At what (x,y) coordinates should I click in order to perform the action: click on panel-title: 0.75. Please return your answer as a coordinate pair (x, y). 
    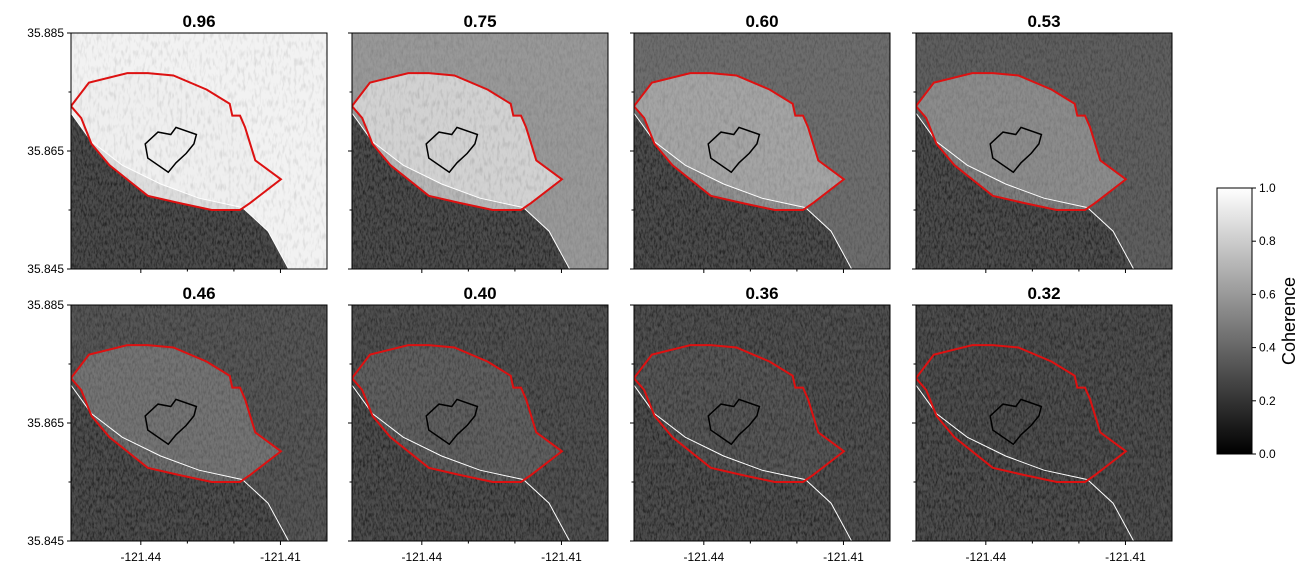
    Looking at the image, I should click on (479, 21).